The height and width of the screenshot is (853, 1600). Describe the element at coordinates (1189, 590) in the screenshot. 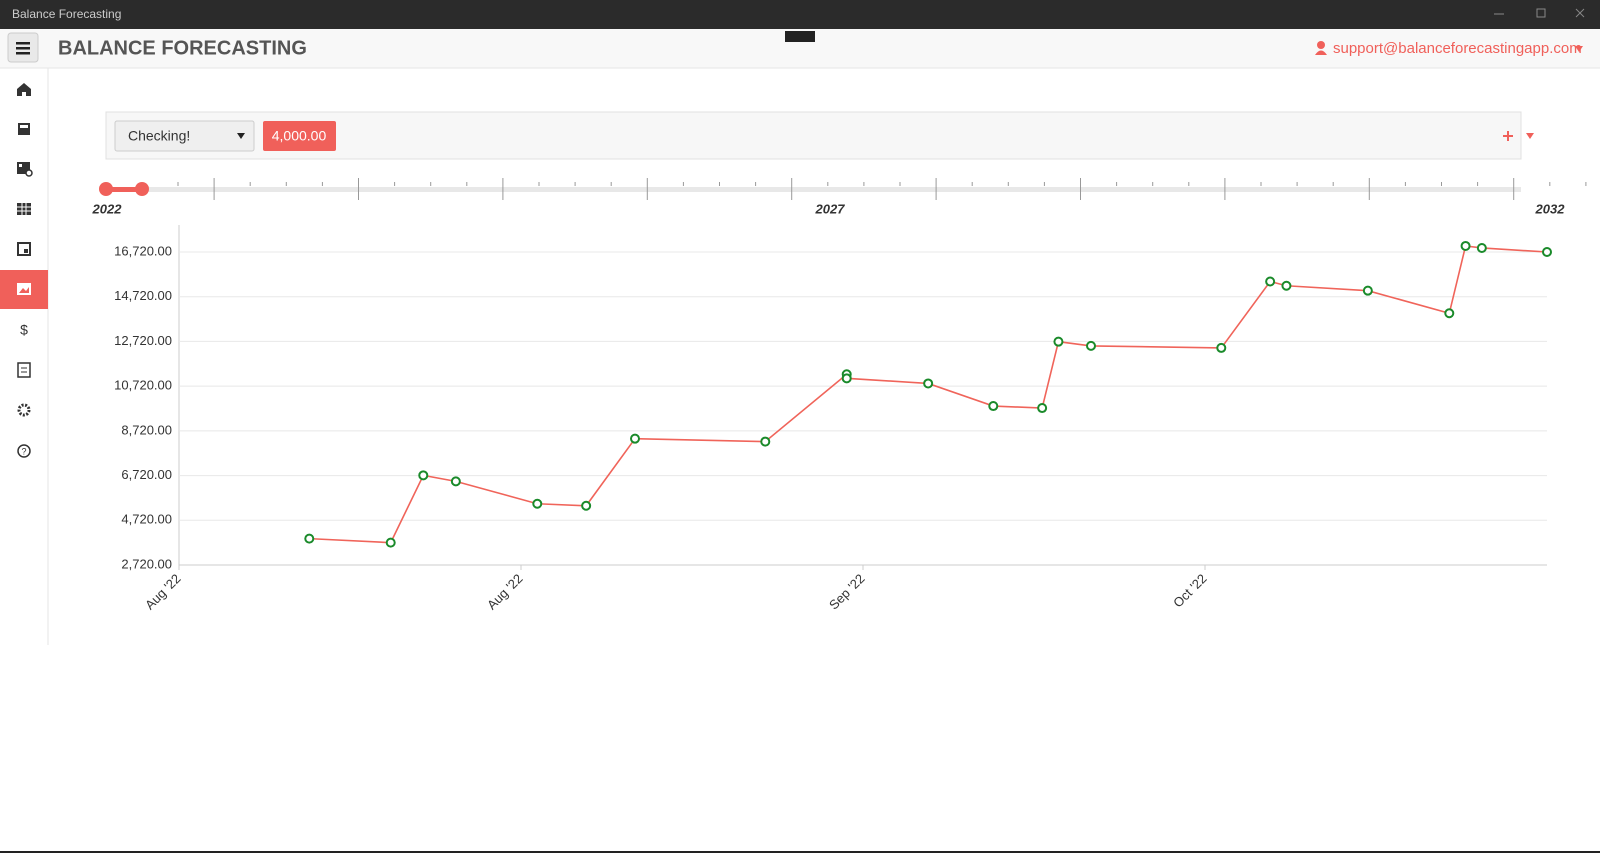

I see `x-tick-label: Oct '22` at that location.